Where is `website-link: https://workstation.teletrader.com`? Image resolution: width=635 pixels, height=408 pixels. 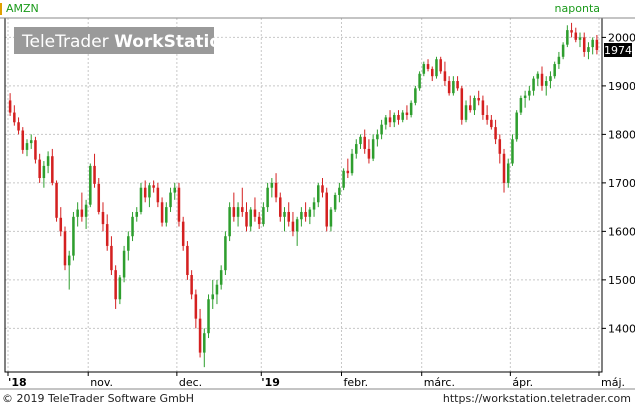 website-link: https://workstation.teletrader.com is located at coordinates (536, 398).